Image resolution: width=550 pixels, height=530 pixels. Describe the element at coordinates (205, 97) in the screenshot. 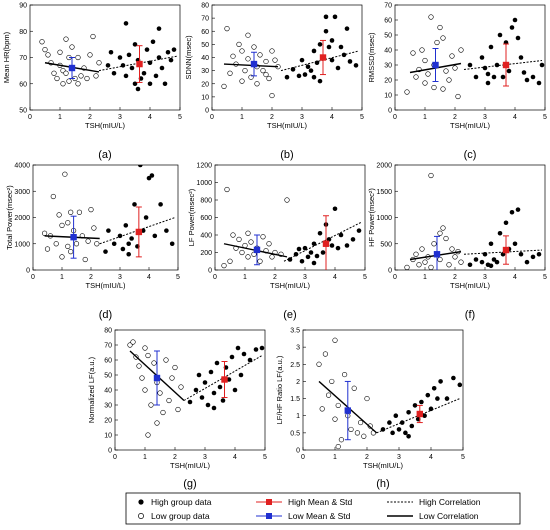

I see `y-tick-label: 10` at that location.